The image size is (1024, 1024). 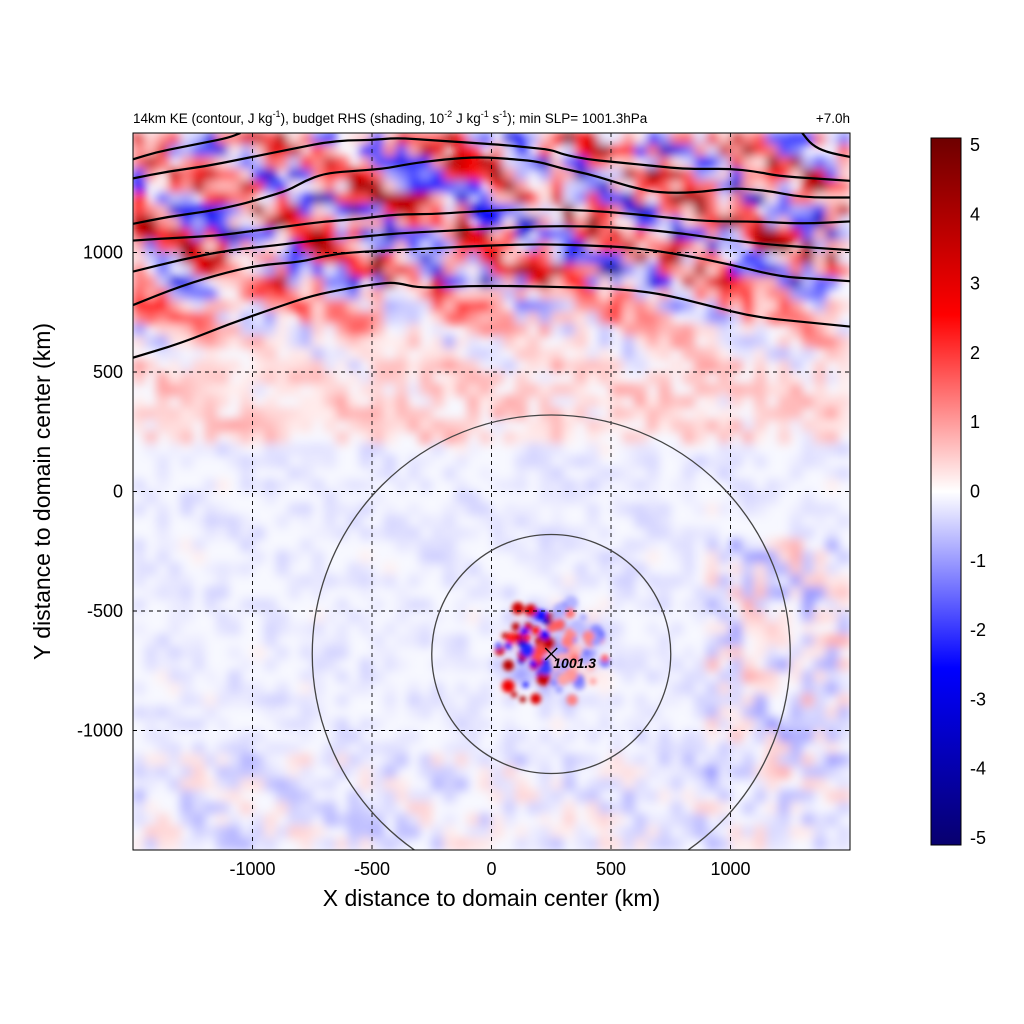 What do you see at coordinates (491, 898) in the screenshot?
I see `x-axis-title: X distance to domain center (km)` at bounding box center [491, 898].